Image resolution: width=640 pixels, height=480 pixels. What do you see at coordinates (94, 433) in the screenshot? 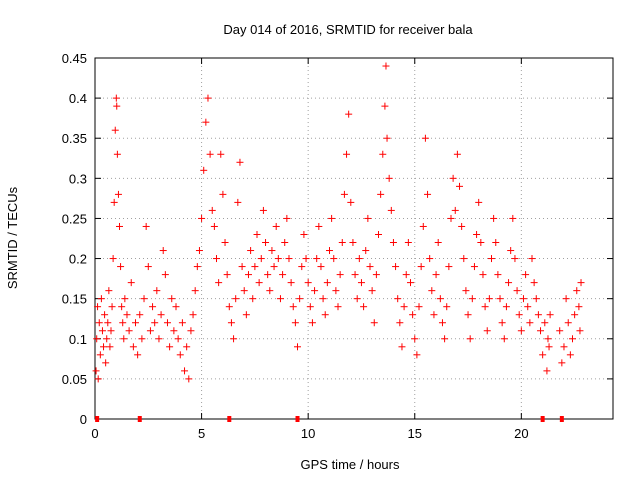
I see `x-tick-label: 0` at bounding box center [94, 433].